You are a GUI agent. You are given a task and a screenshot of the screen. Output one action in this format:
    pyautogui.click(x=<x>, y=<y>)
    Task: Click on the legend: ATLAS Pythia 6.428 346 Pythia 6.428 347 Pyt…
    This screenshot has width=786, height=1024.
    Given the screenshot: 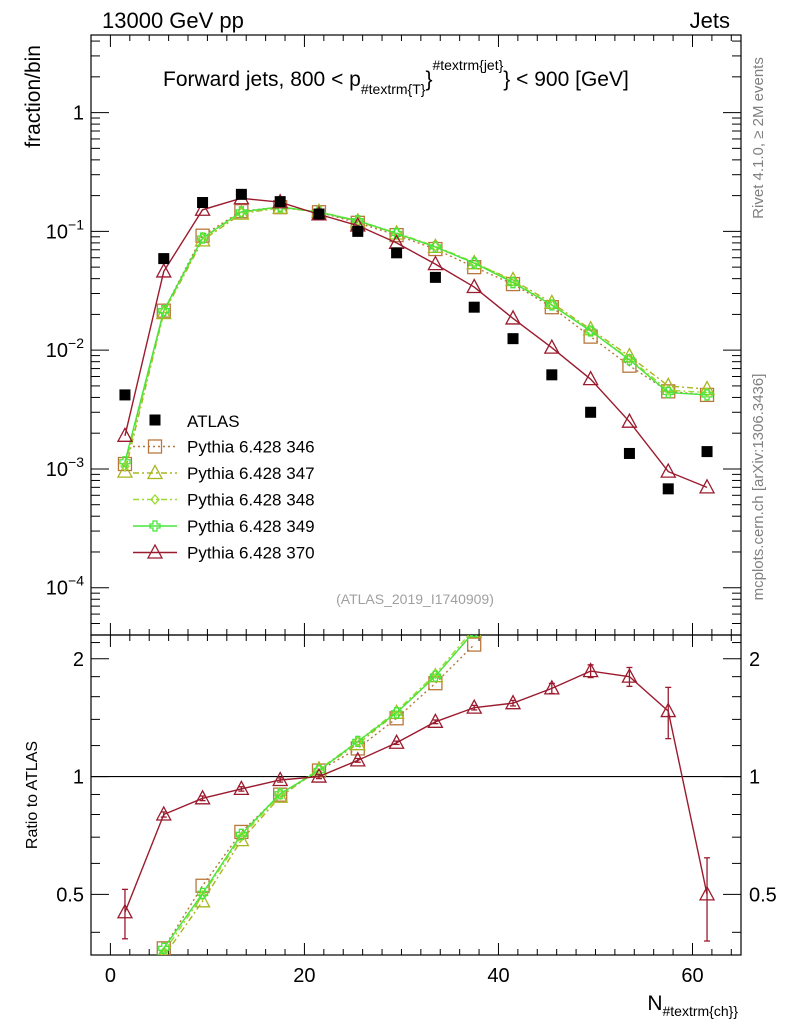 What is the action you would take?
    pyautogui.click(x=224, y=487)
    